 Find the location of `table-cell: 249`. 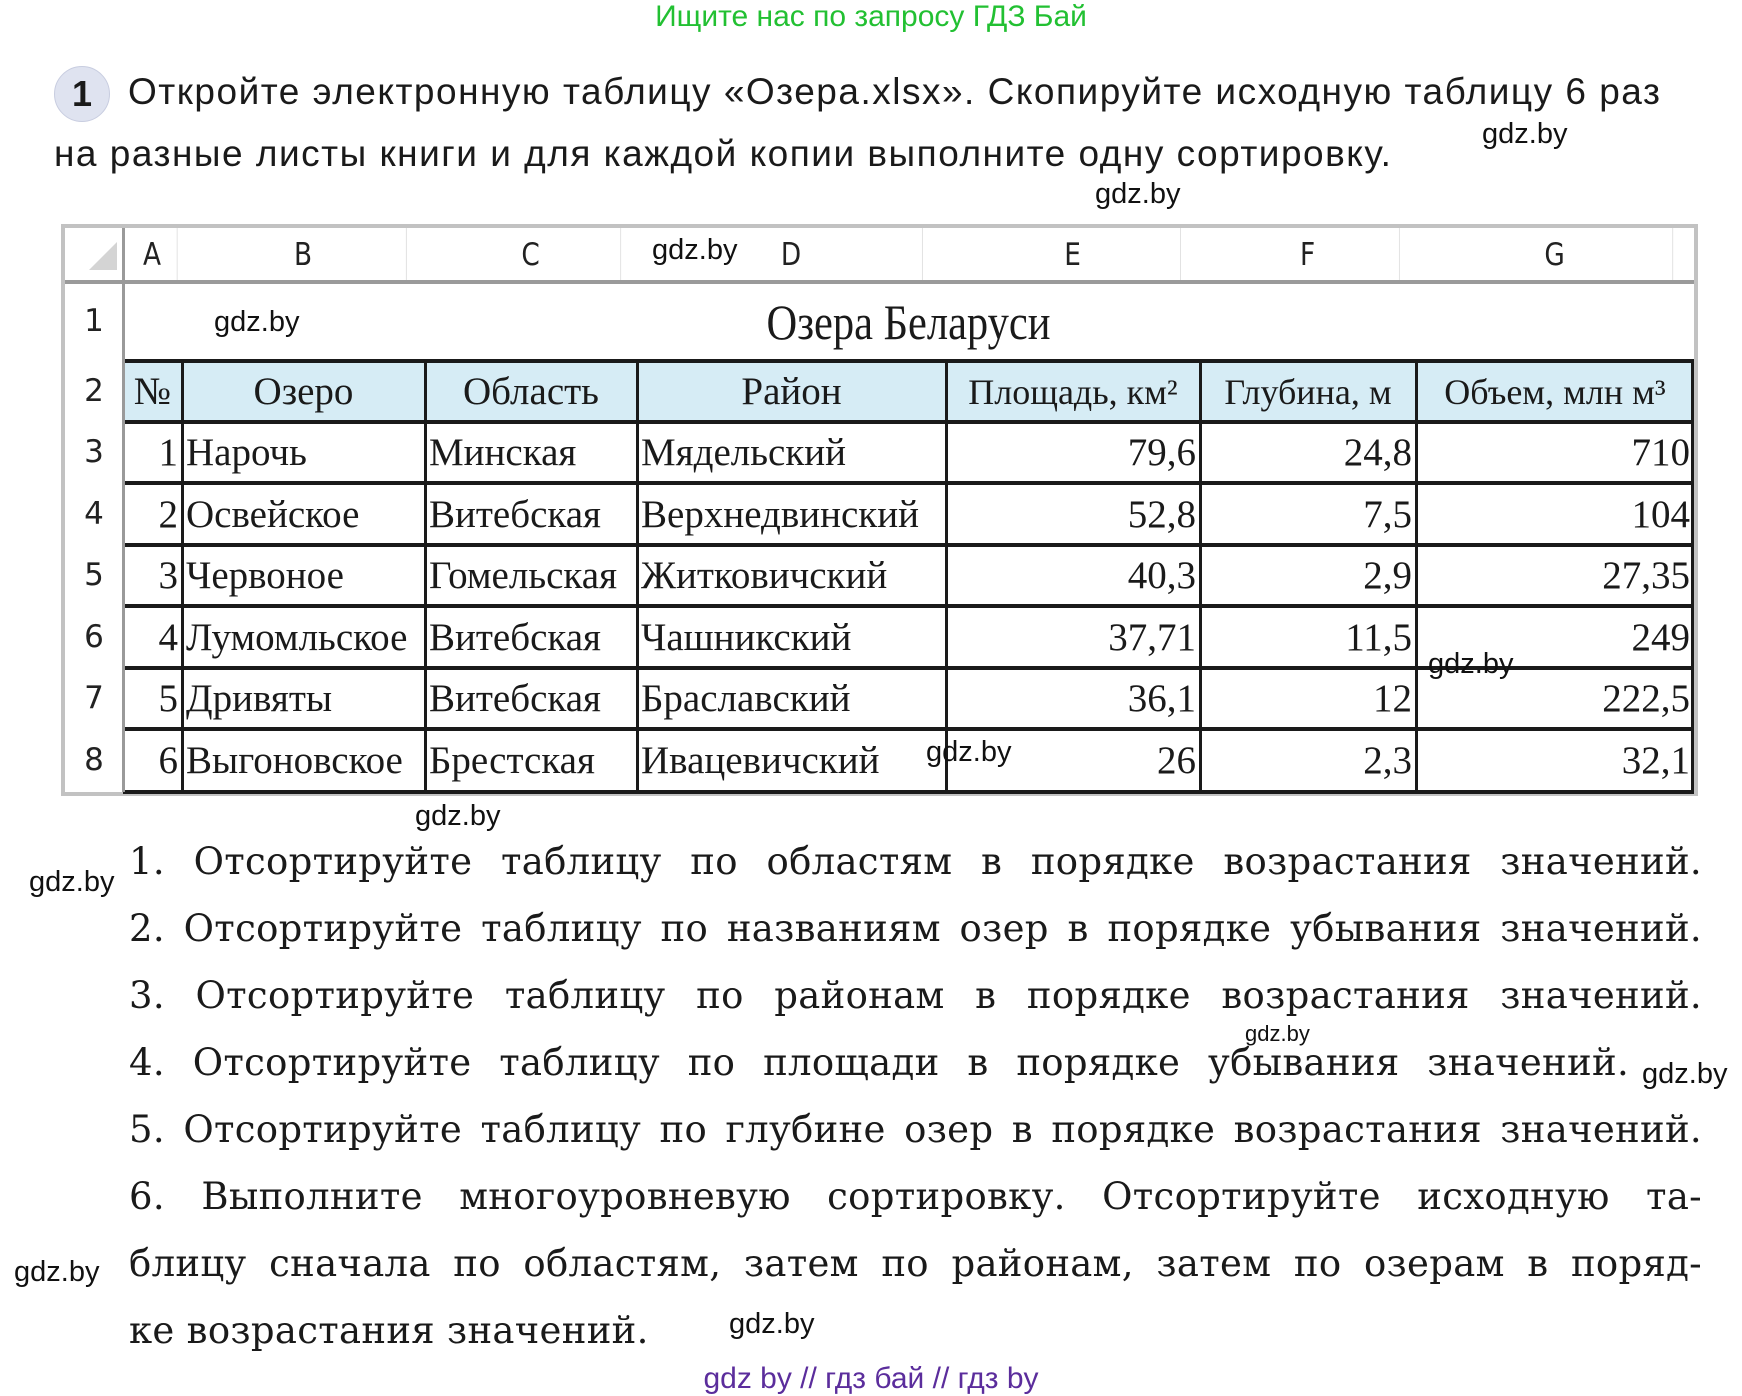

table-cell: 249 is located at coordinates (1661, 637).